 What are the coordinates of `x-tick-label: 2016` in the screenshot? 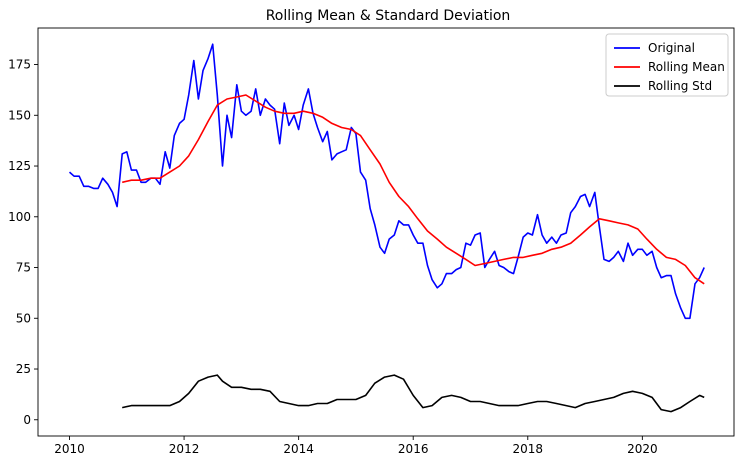 It's located at (413, 449).